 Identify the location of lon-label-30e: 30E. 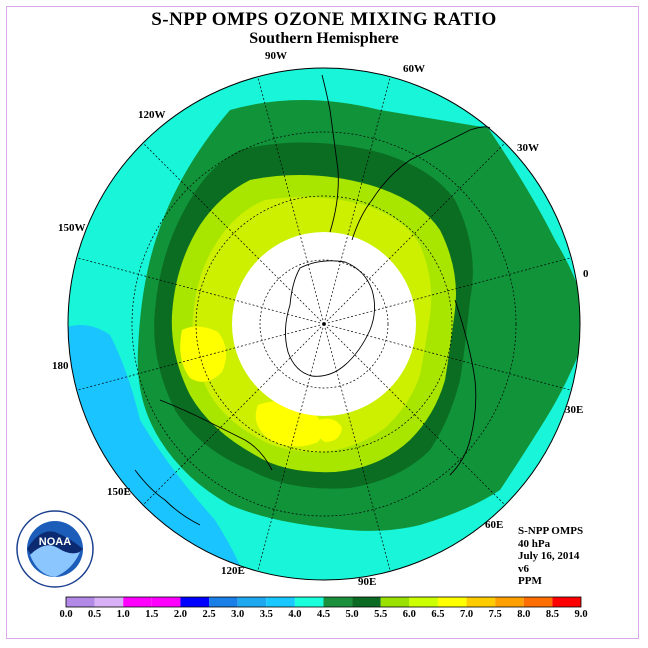
(574, 410).